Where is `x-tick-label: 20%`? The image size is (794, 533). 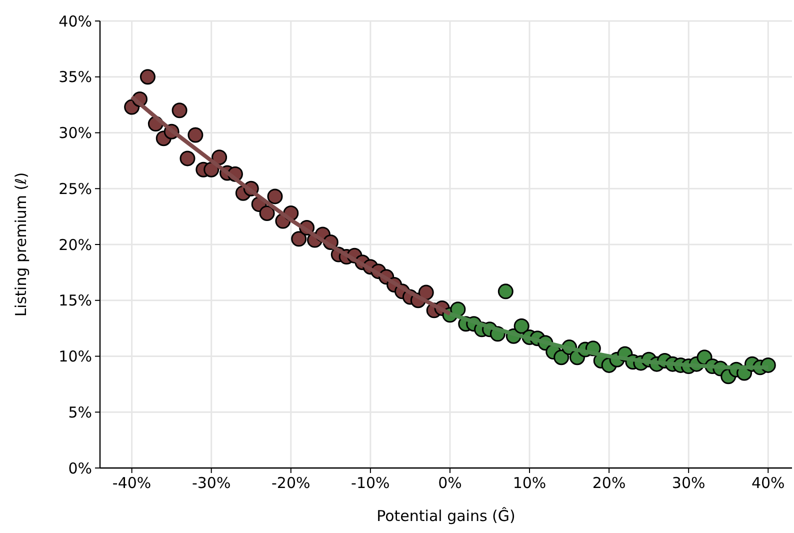
x-tick-label: 20% is located at coordinates (609, 483).